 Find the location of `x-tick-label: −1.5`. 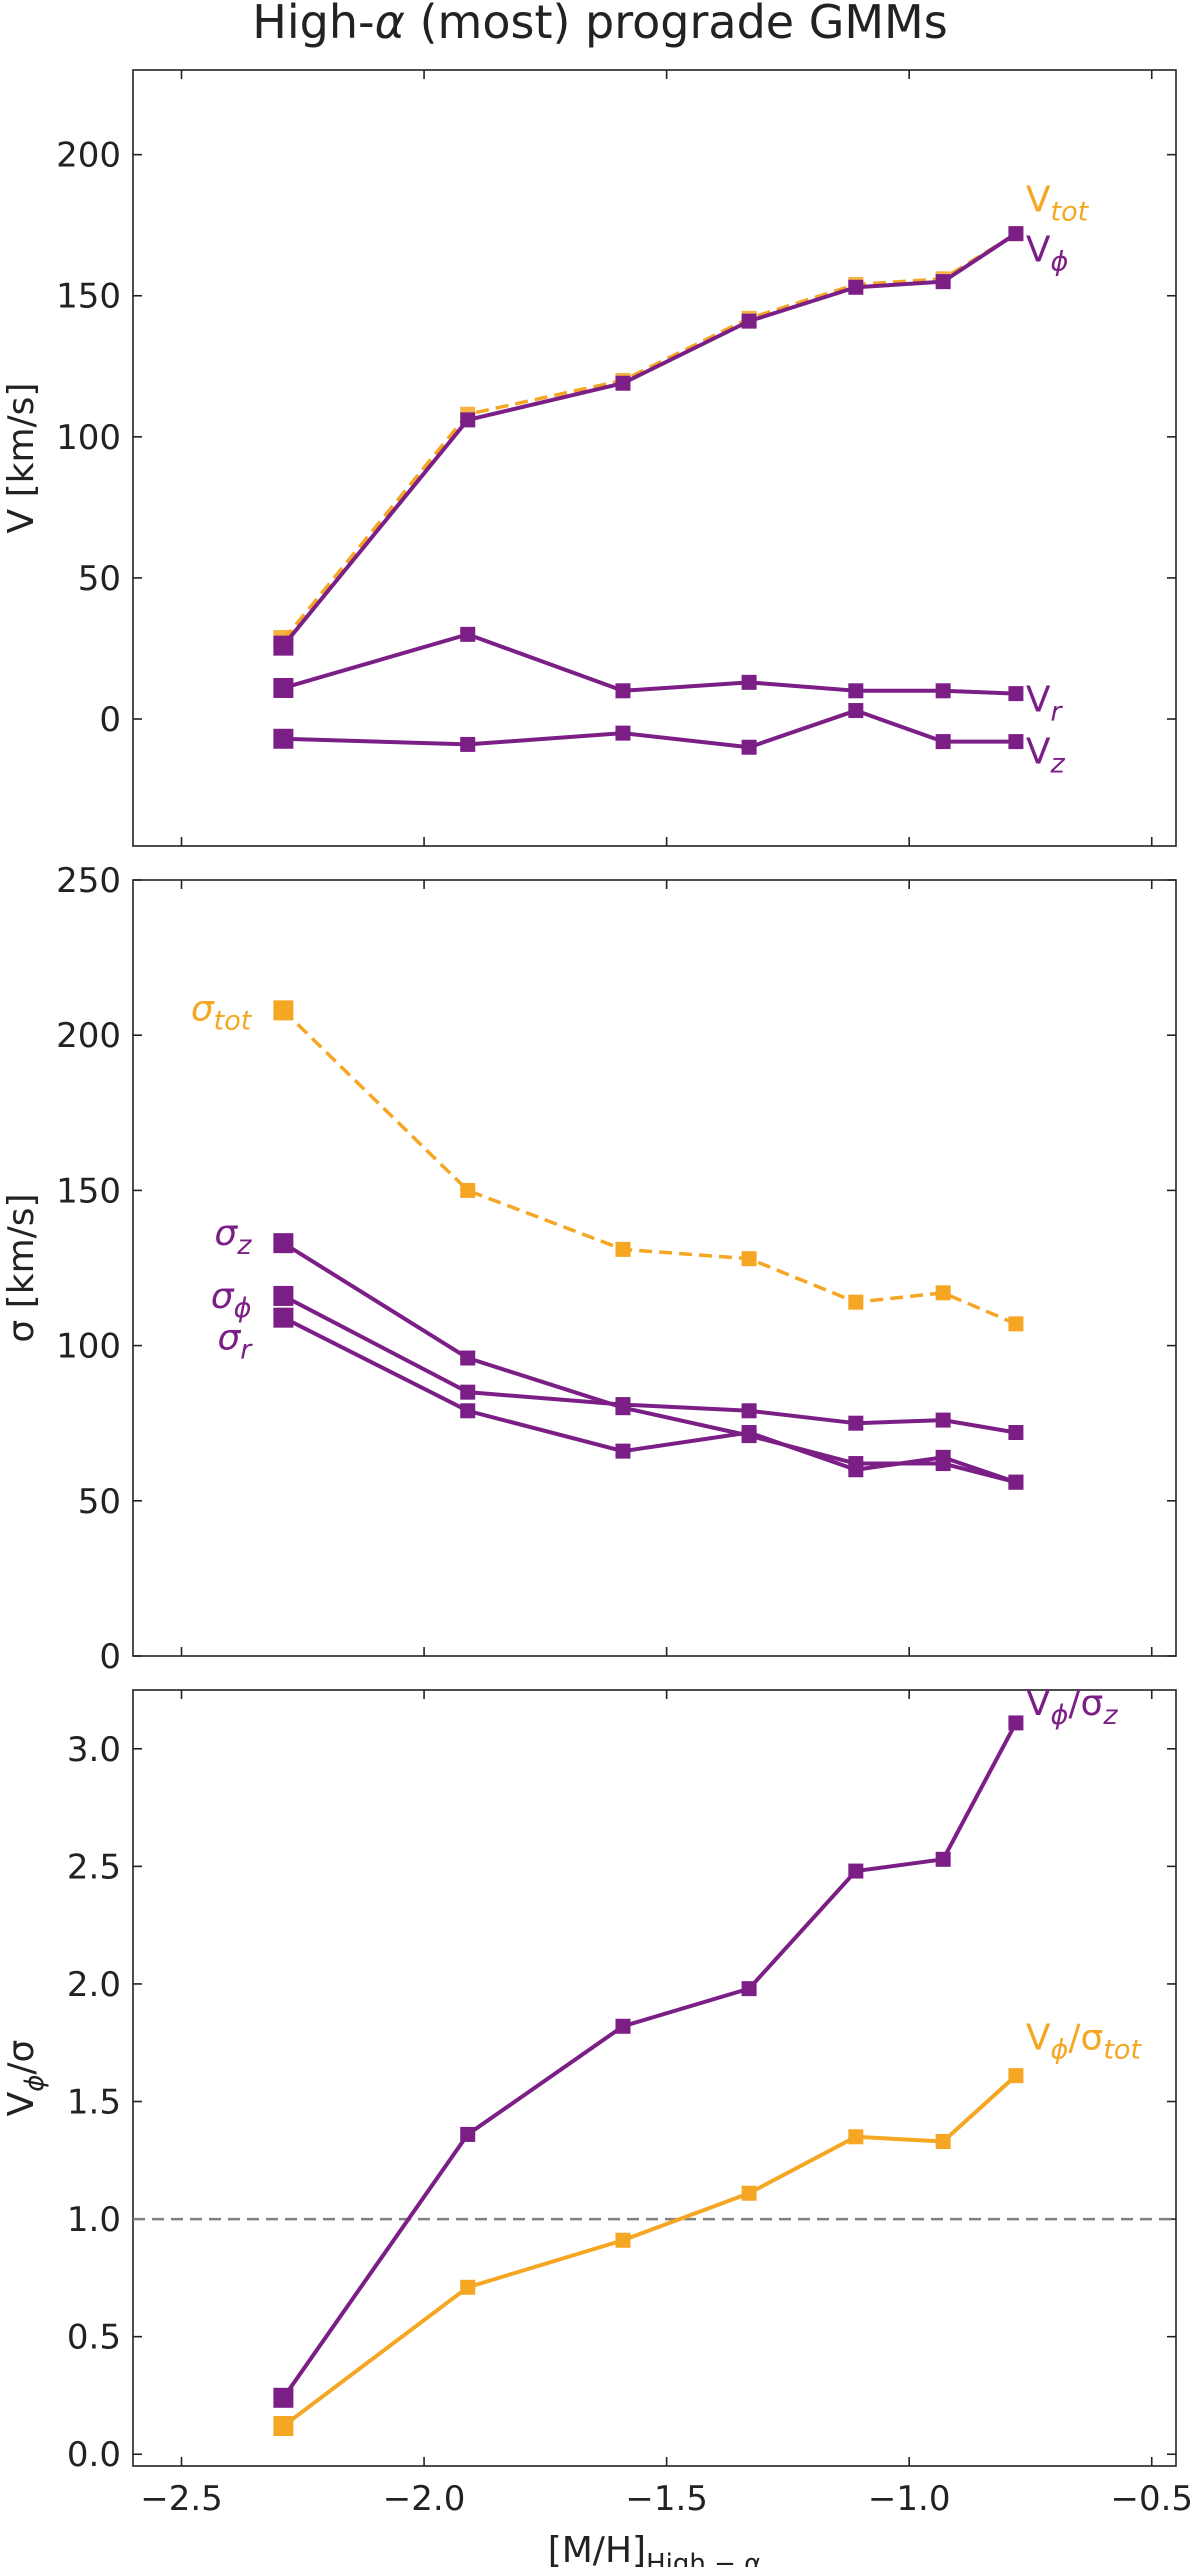

x-tick-label: −1.5 is located at coordinates (666, 2499).